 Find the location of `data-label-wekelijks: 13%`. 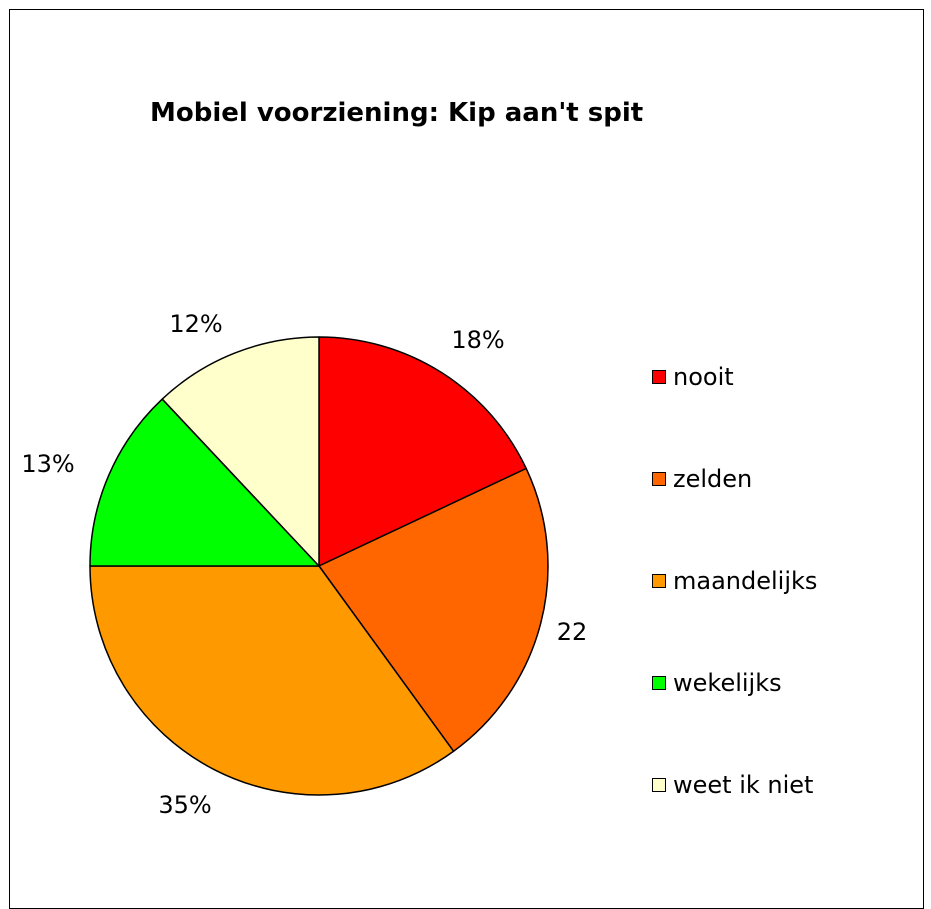

data-label-wekelijks: 13% is located at coordinates (47, 464).